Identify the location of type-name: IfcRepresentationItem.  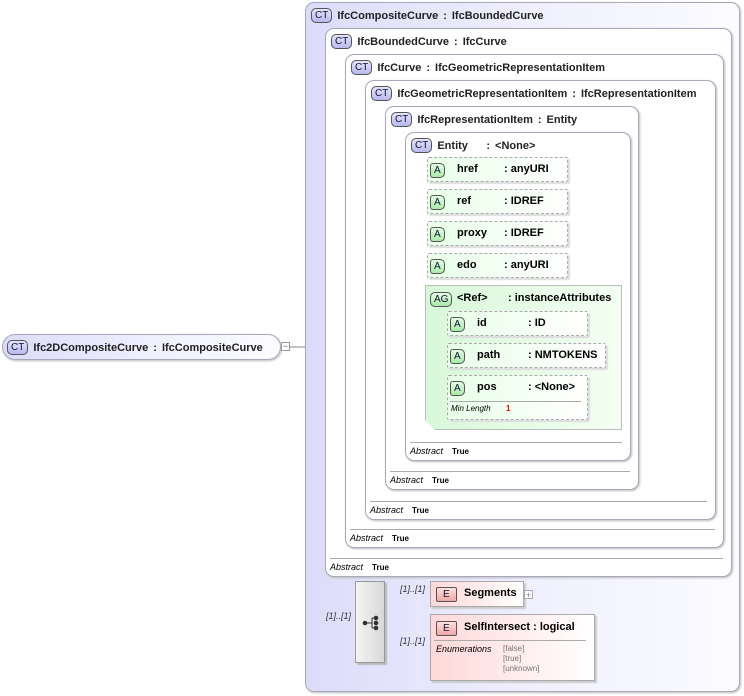
(475, 119).